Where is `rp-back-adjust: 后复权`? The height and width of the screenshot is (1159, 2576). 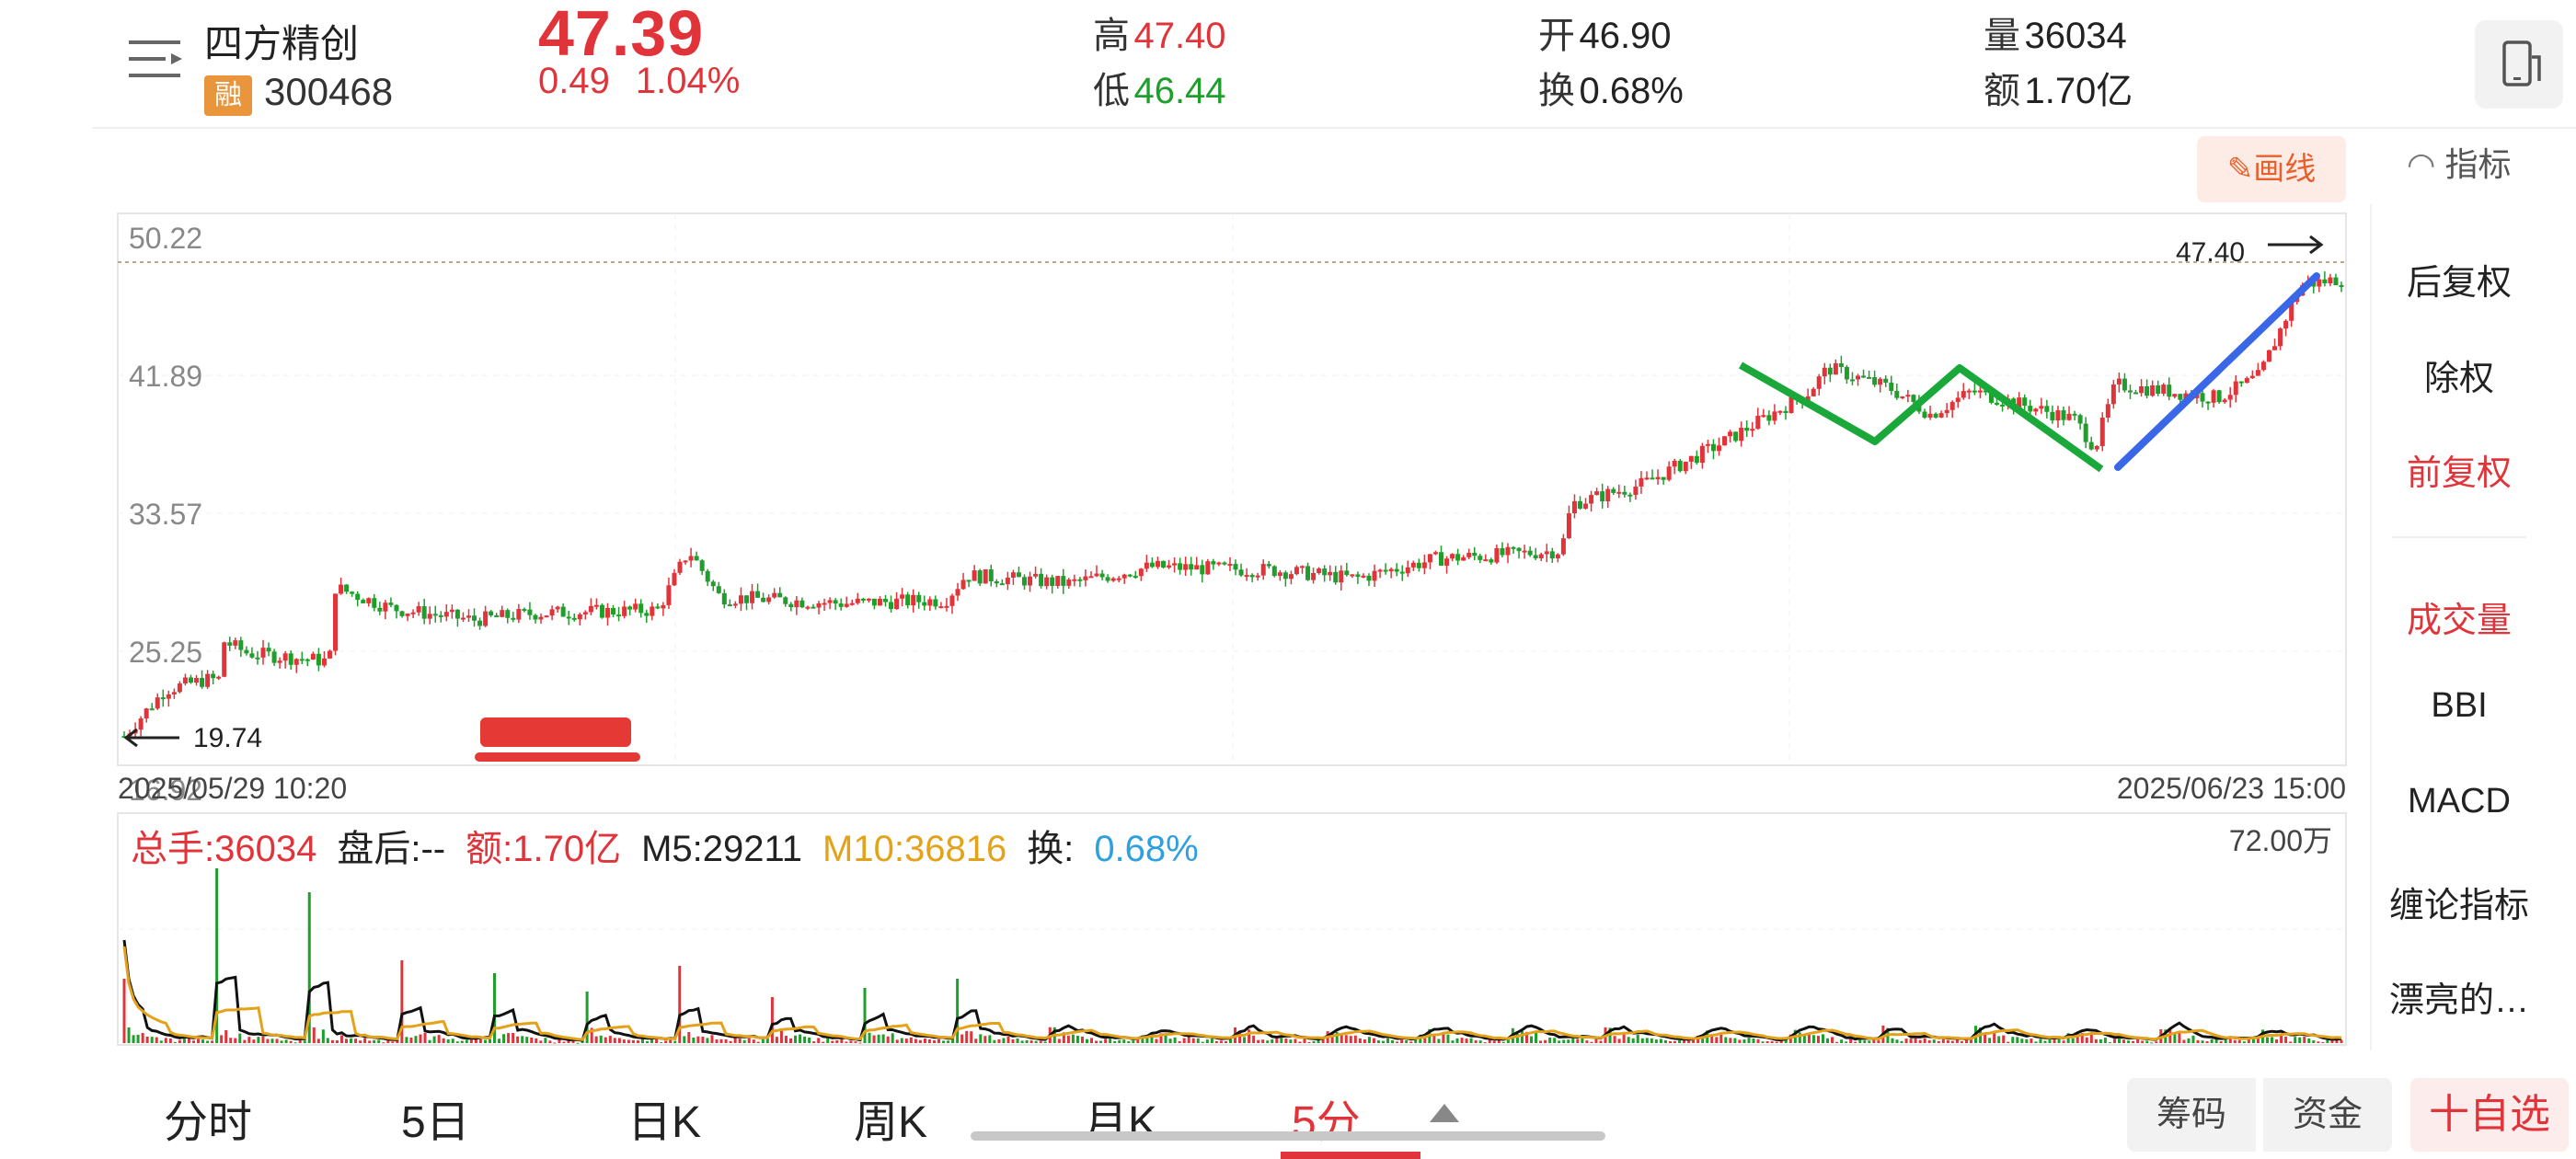
rp-back-adjust: 后复权 is located at coordinates (2459, 283).